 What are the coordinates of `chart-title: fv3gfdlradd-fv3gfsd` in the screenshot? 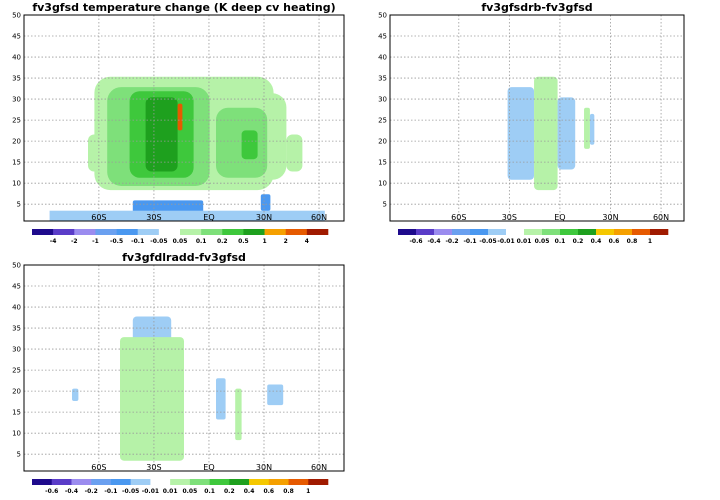 It's located at (184, 257).